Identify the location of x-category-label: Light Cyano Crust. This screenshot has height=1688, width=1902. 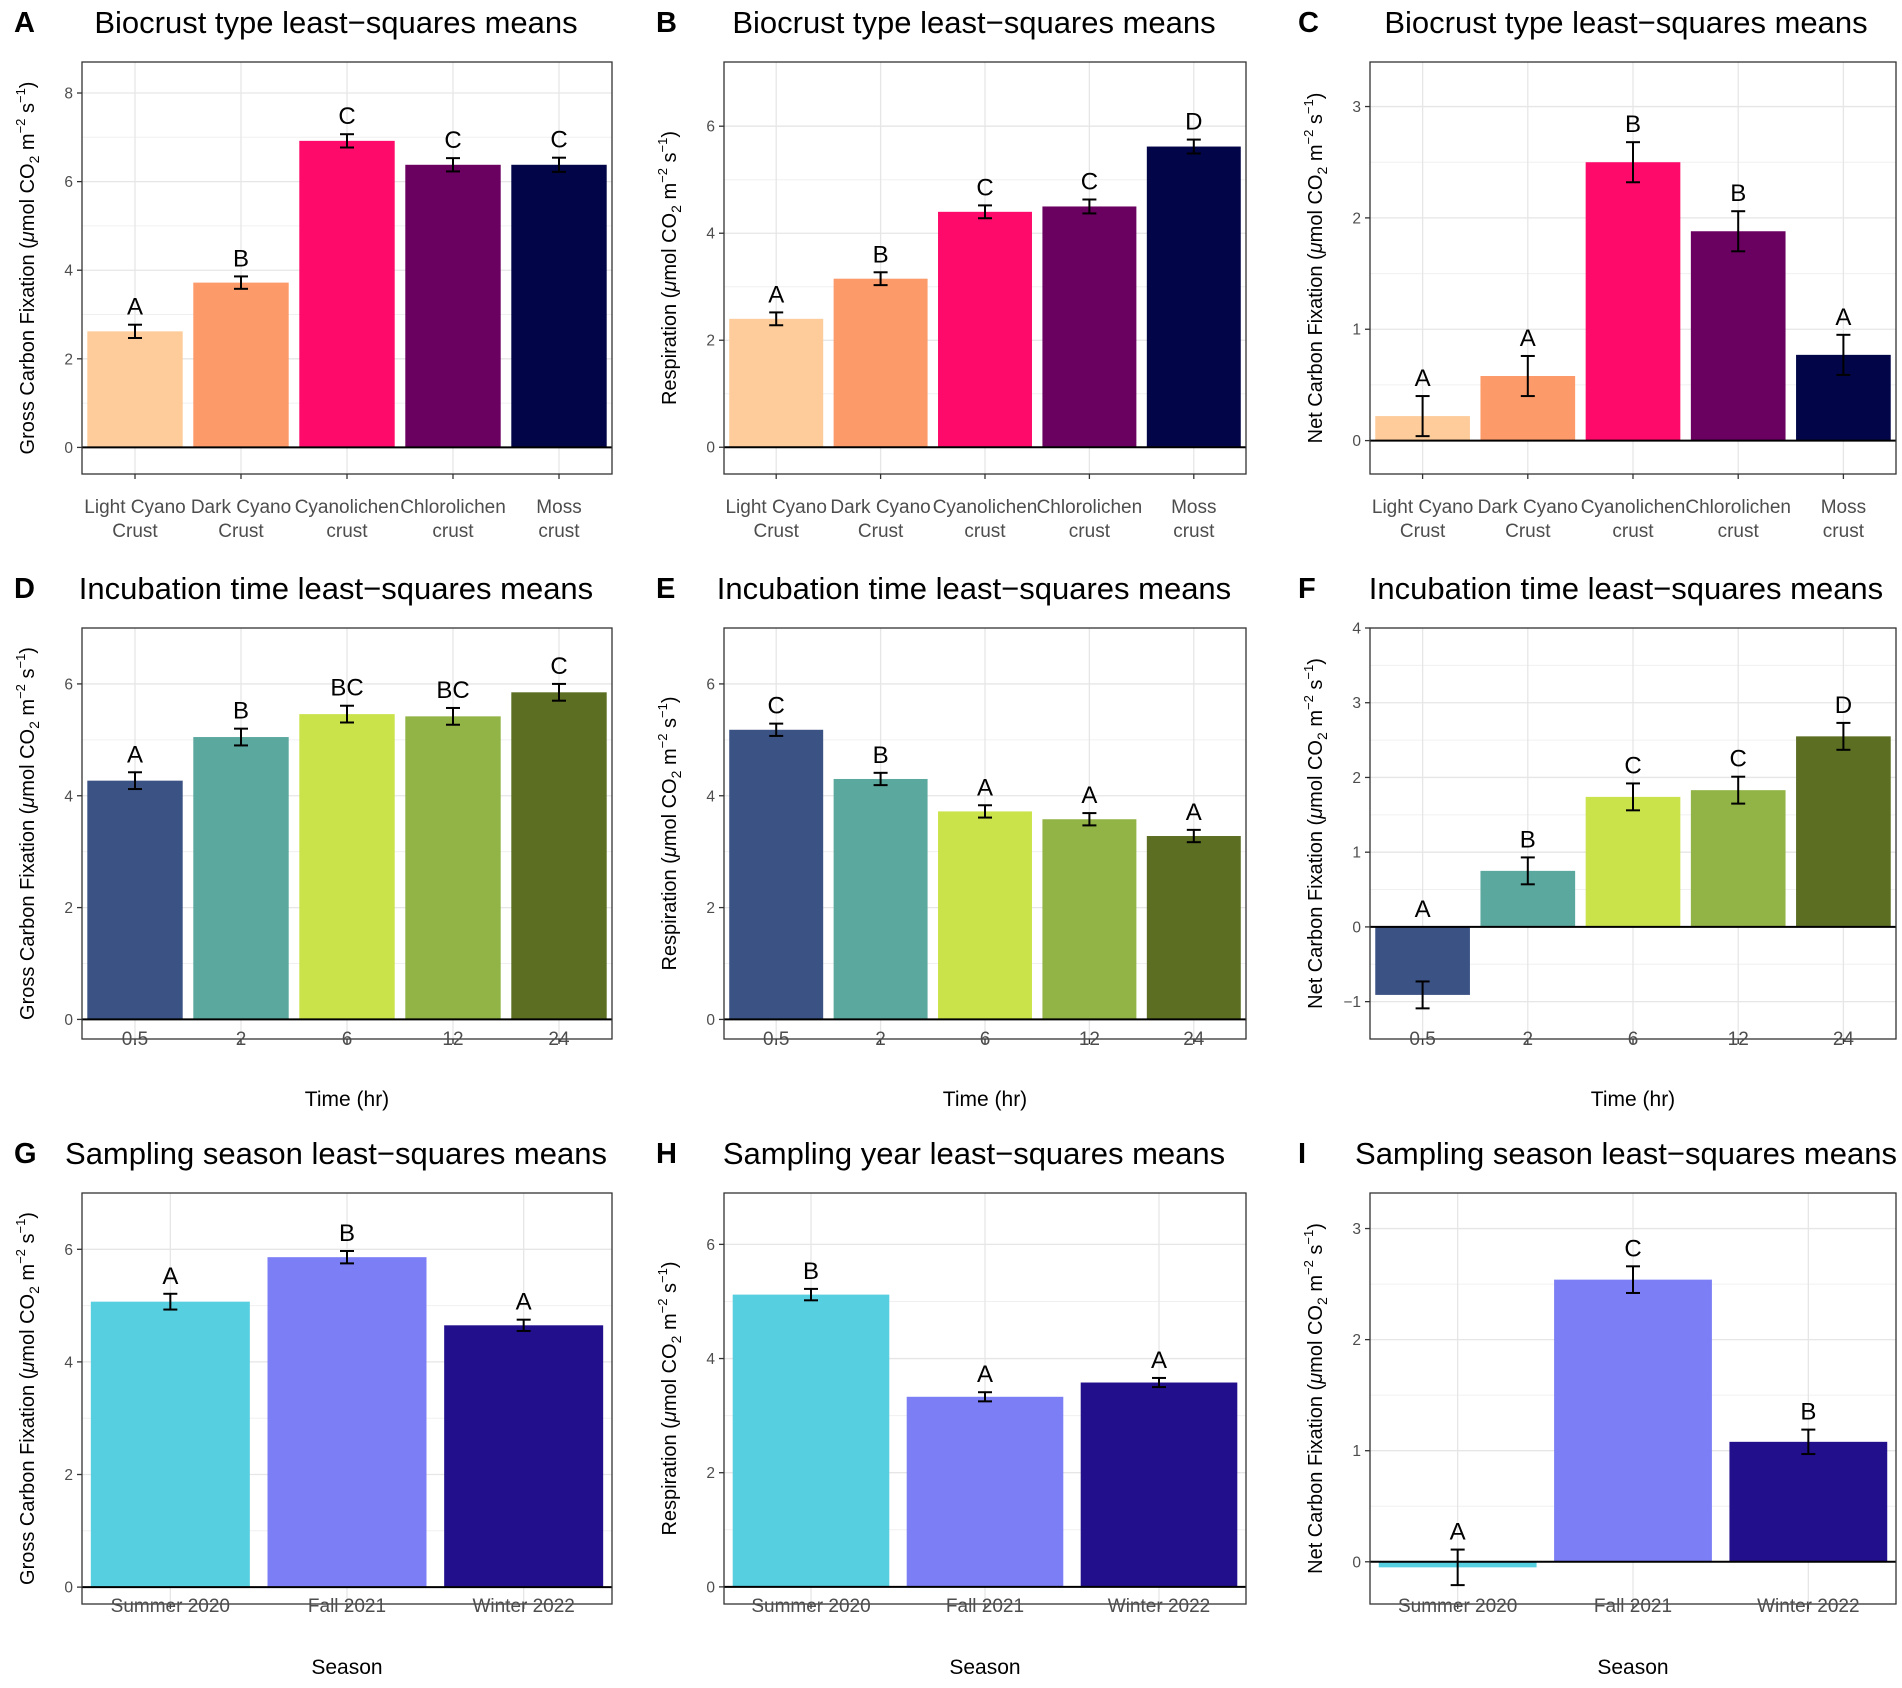
(1422, 519).